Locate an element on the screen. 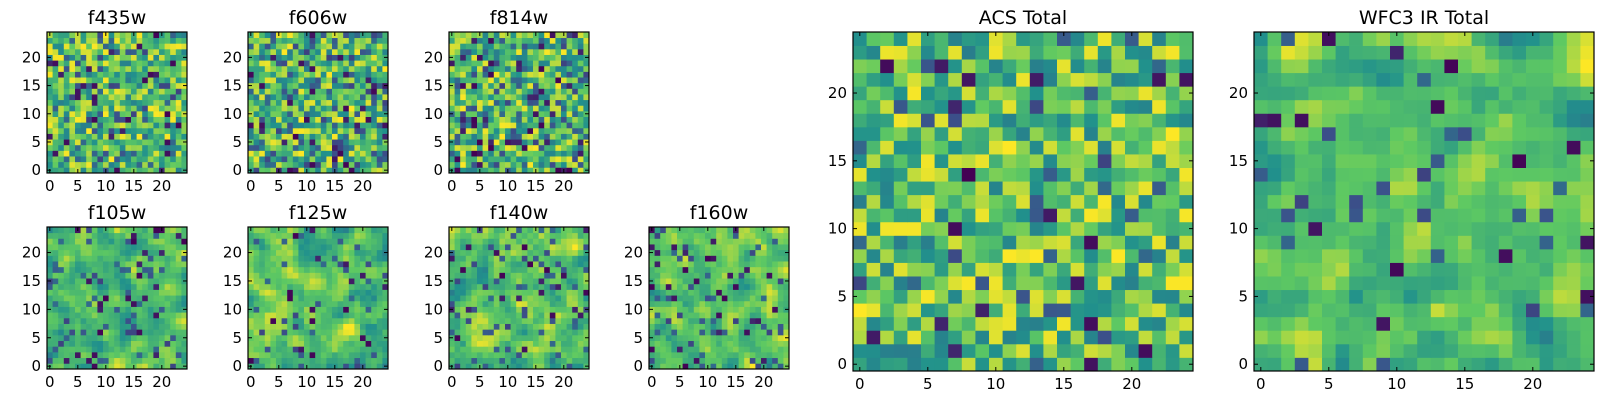  y-tick-label: 10 is located at coordinates (633, 309).